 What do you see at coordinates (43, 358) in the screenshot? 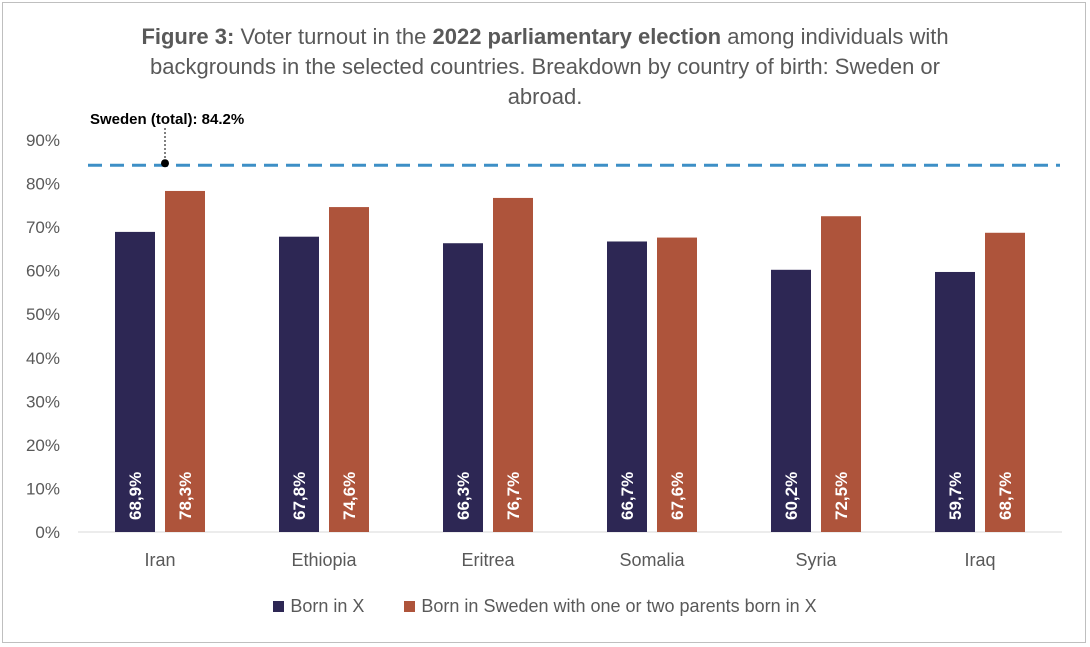
I see `y-tick-label: 40%` at bounding box center [43, 358].